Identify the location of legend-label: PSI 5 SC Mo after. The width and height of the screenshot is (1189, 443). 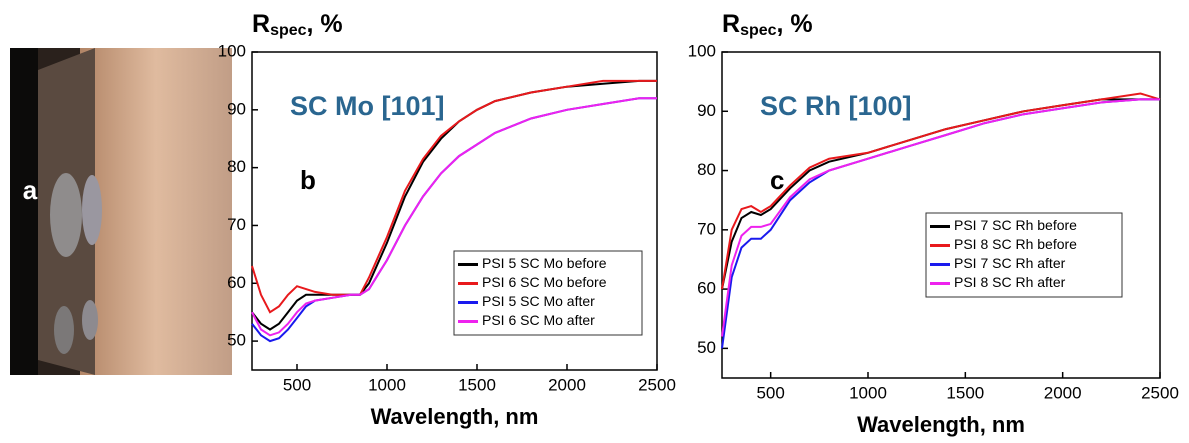
(538, 301).